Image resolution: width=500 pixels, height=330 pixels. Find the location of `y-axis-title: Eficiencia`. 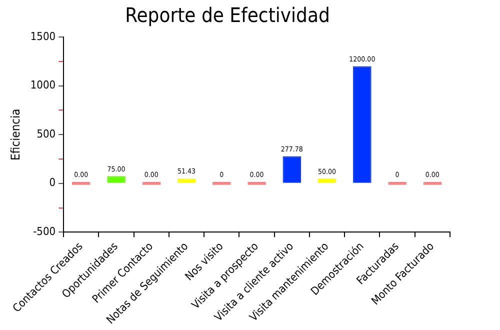

y-axis-title: Eficiencia is located at coordinates (15, 134).